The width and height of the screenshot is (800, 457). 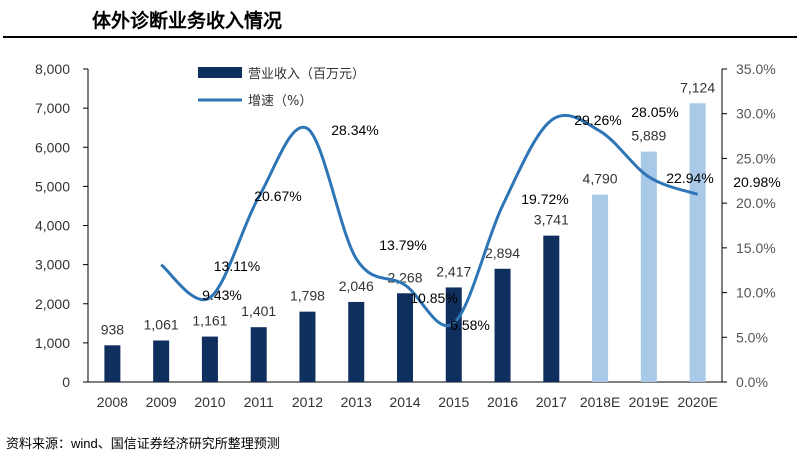 I want to click on growth-value-label: 28.34%, so click(x=354, y=130).